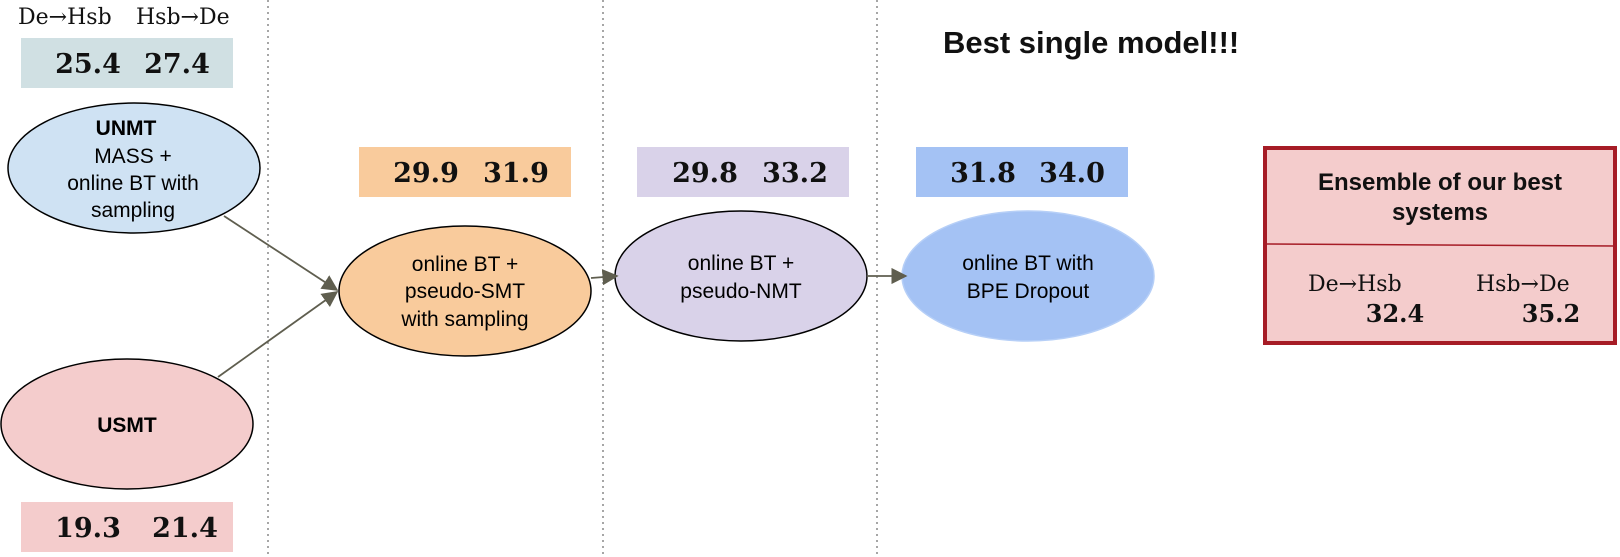 The image size is (1620, 557). Describe the element at coordinates (1028, 291) in the screenshot. I see `bpe-dropout-line2: BPE Dropout` at that location.